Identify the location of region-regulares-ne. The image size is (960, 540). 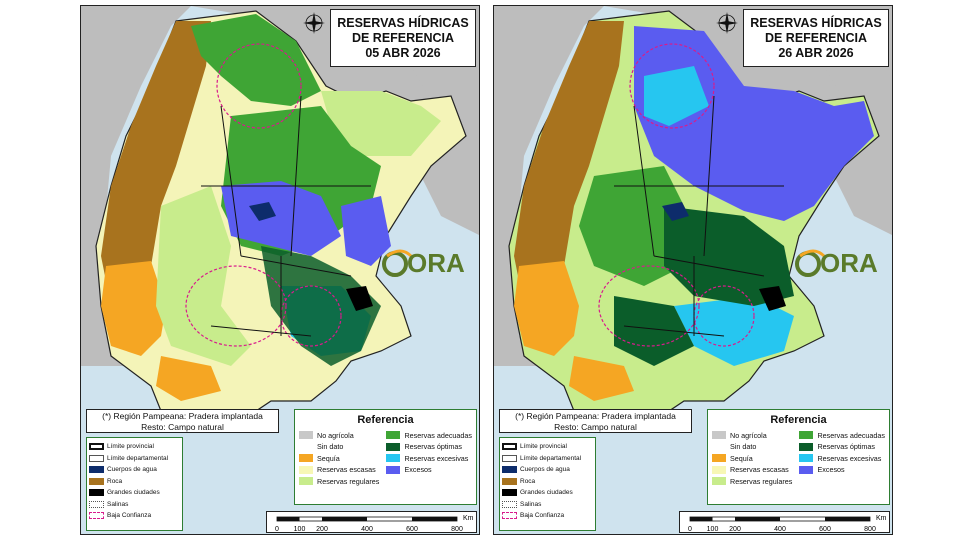
(381, 123).